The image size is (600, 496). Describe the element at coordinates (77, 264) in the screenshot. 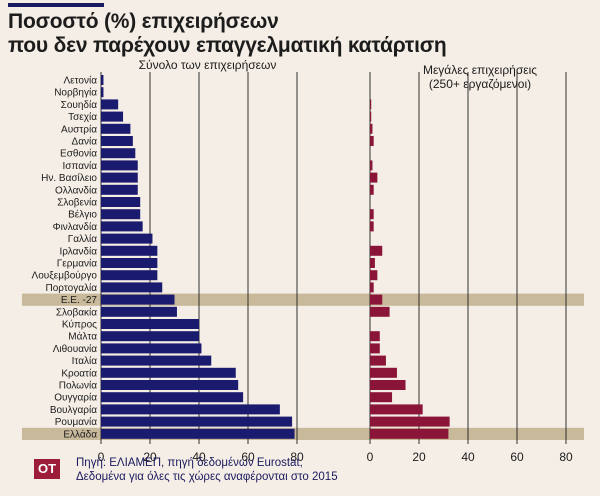

I see `category-label: Γερμανία` at that location.